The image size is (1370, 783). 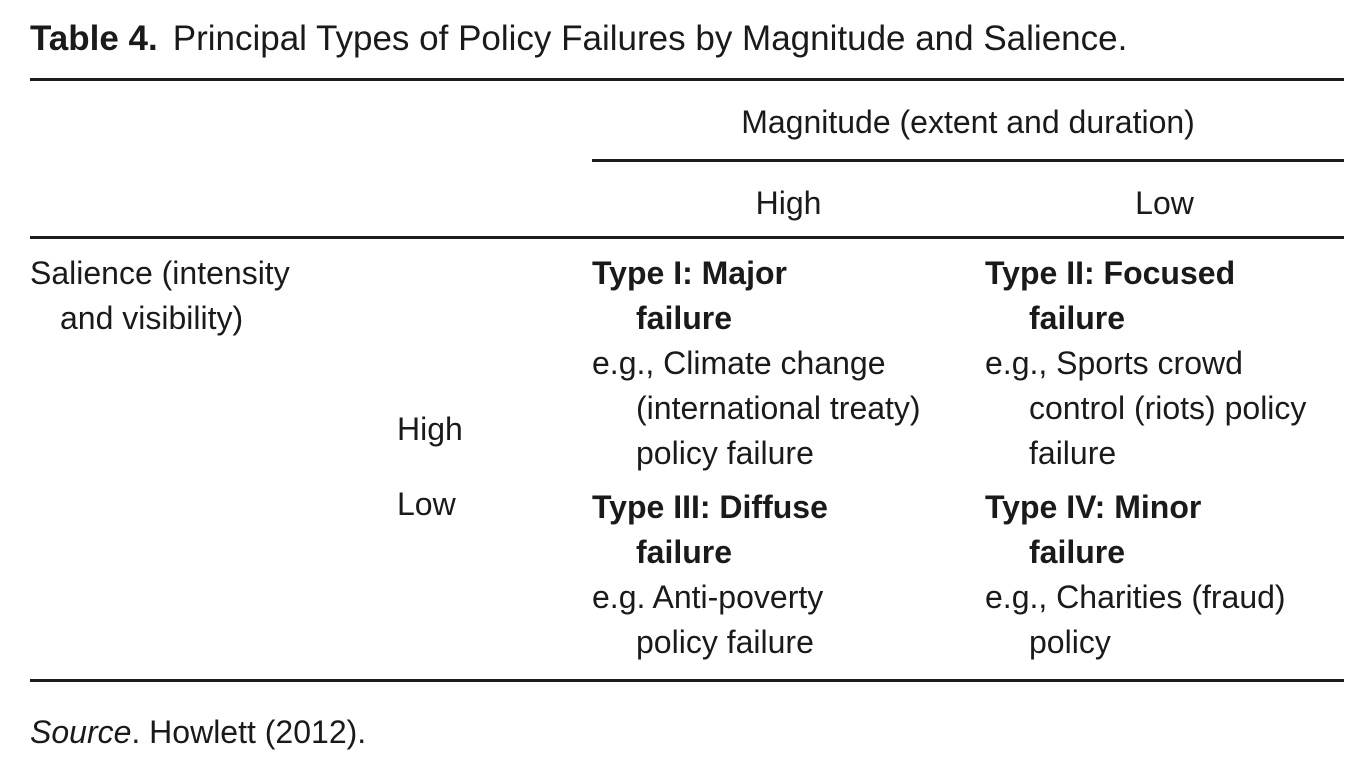 What do you see at coordinates (426, 504) in the screenshot?
I see `row-header-salience-low: Low` at bounding box center [426, 504].